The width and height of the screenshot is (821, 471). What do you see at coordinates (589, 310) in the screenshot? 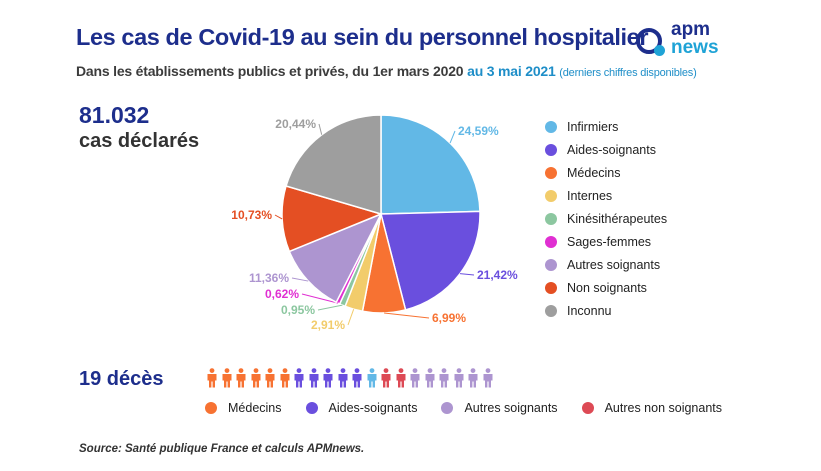
I see `legend-label: Inconnu` at bounding box center [589, 310].